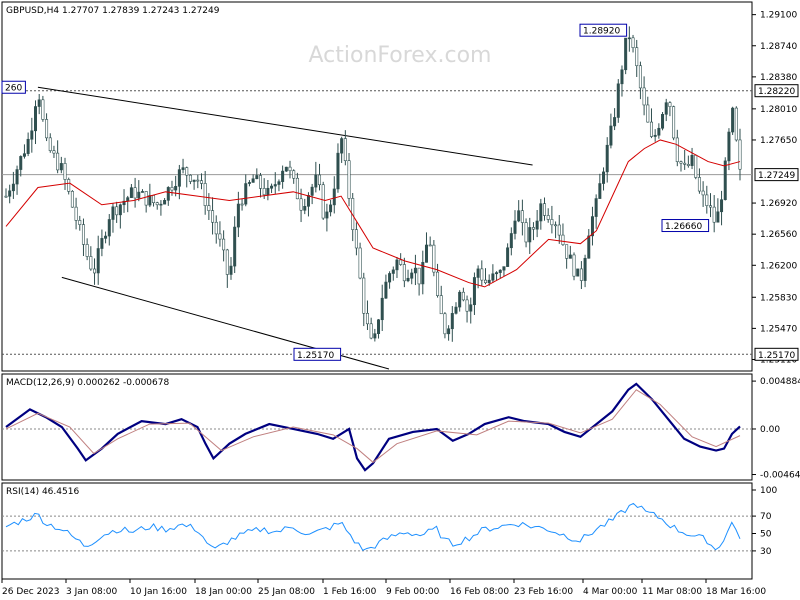 The height and width of the screenshot is (600, 800). Describe the element at coordinates (223, 592) in the screenshot. I see `time-tick-label: 18 Jan 00:00` at that location.